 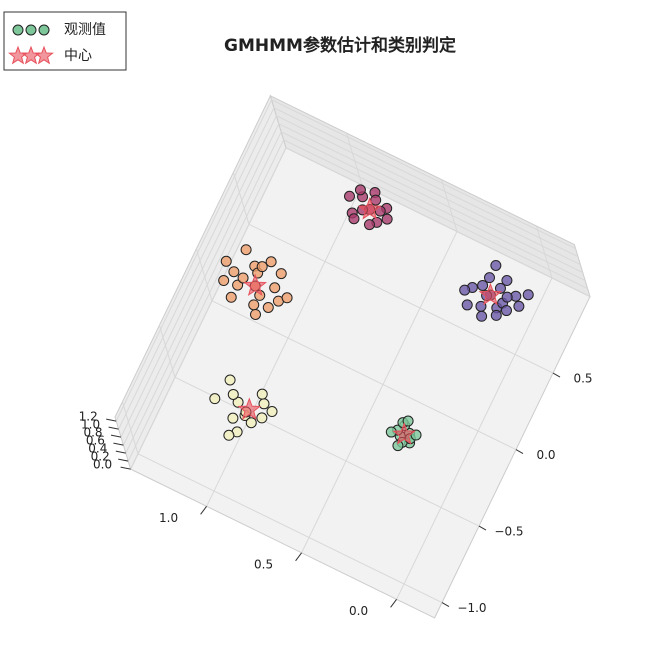 I want to click on z-tick-label: 0.0, so click(x=102, y=465).